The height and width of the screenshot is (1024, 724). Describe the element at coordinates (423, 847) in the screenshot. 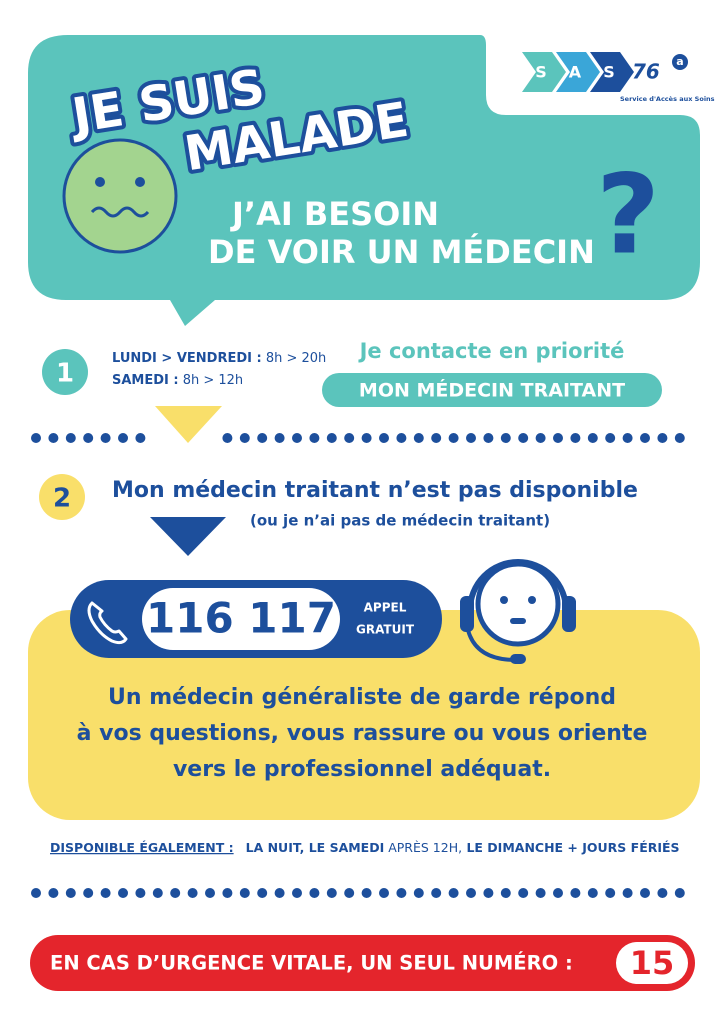

I see `availability-part: APRÈS 12H,` at that location.